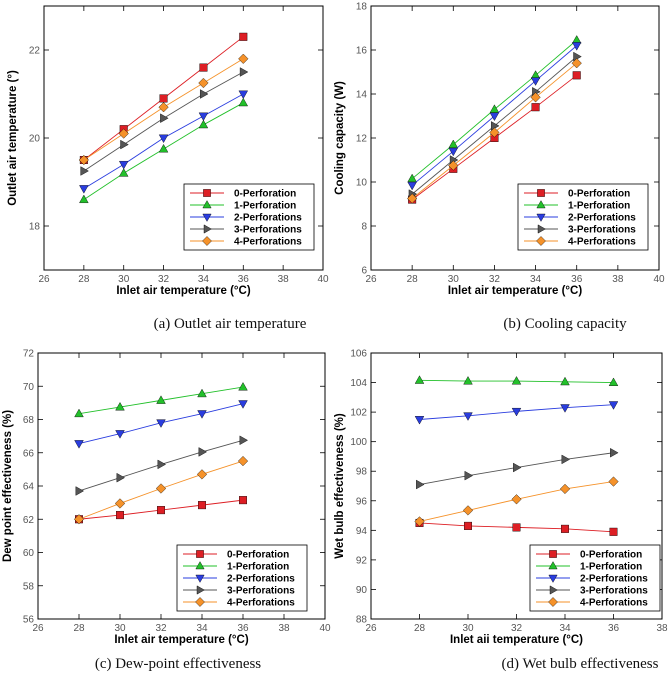 The width and height of the screenshot is (669, 679). What do you see at coordinates (358, 413) in the screenshot?
I see `y-tick-label: 102` at bounding box center [358, 413].